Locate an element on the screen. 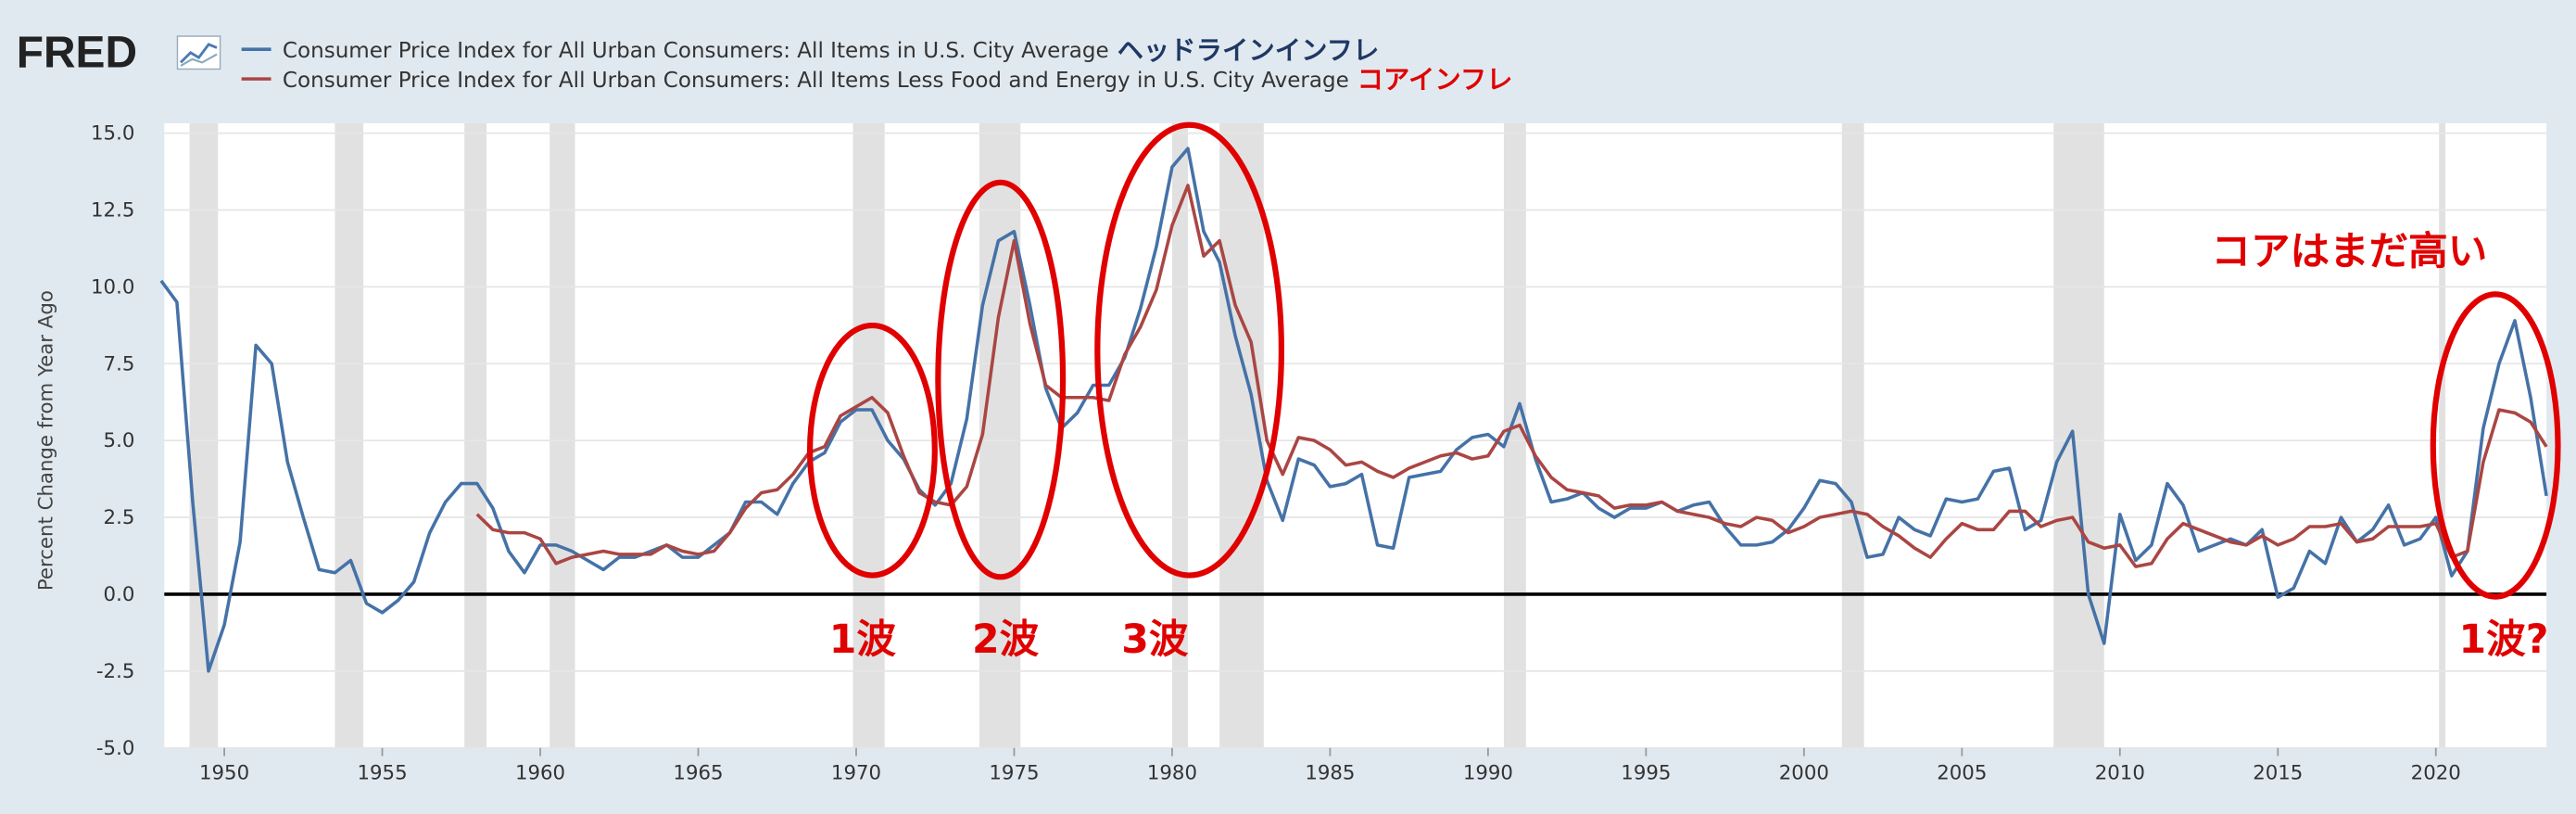  x-tick-label: 1970 is located at coordinates (856, 772).